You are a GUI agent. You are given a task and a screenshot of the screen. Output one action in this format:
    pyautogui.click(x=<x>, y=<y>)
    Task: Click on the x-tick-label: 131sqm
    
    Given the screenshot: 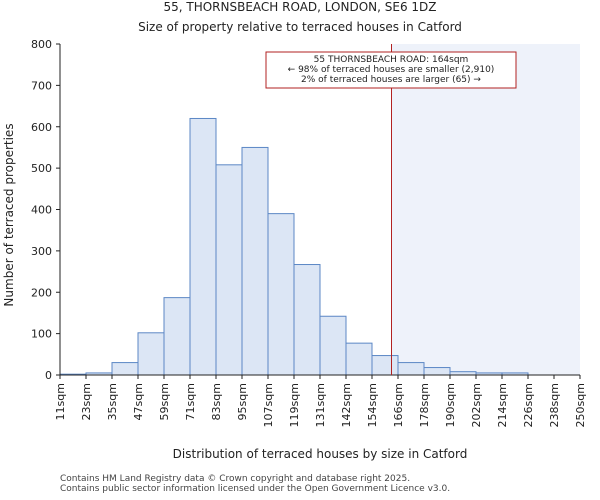 What is the action you would take?
    pyautogui.click(x=320, y=405)
    